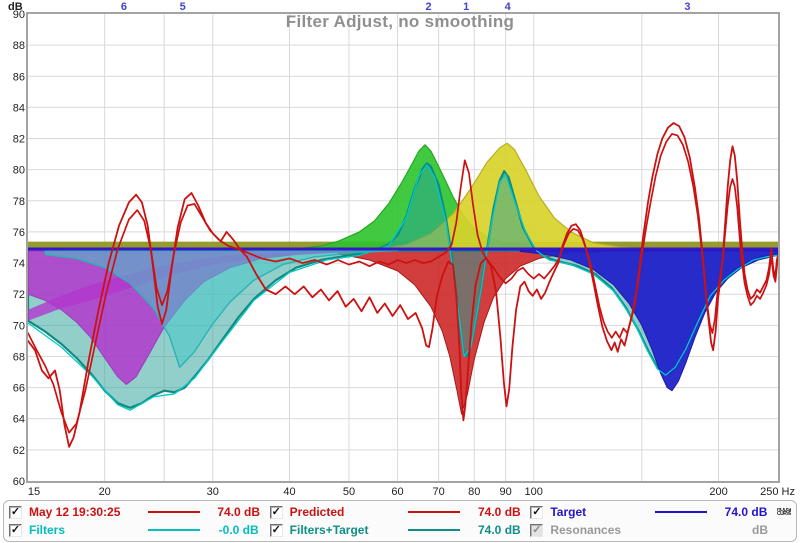 The height and width of the screenshot is (543, 800). I want to click on x-axis-tick-label: 30, so click(213, 492).